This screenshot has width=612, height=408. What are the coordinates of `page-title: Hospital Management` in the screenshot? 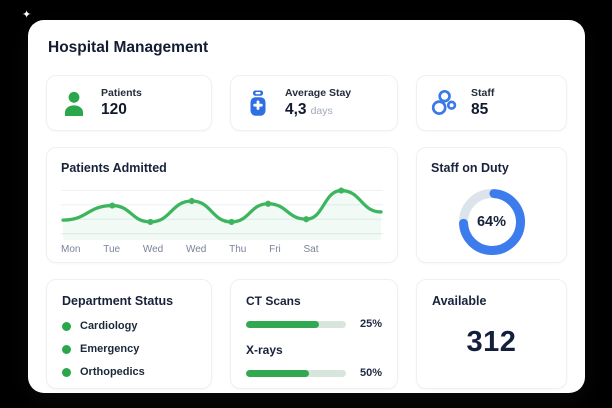 It's located at (128, 47).